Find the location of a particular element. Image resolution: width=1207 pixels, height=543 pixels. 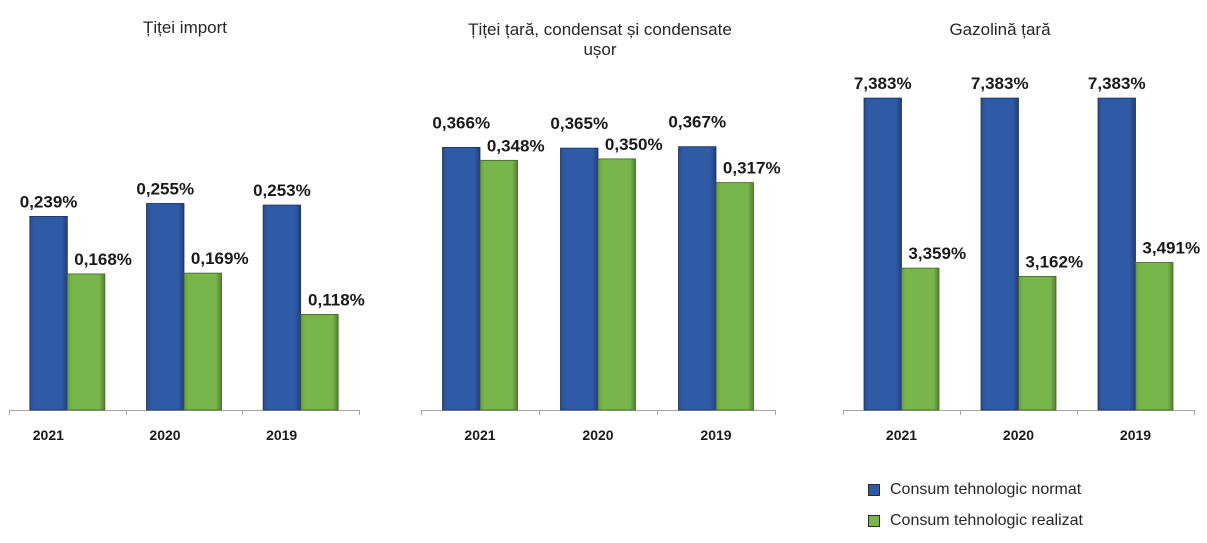

legend-item-normat: Consum tehnologic normat is located at coordinates (974, 490).